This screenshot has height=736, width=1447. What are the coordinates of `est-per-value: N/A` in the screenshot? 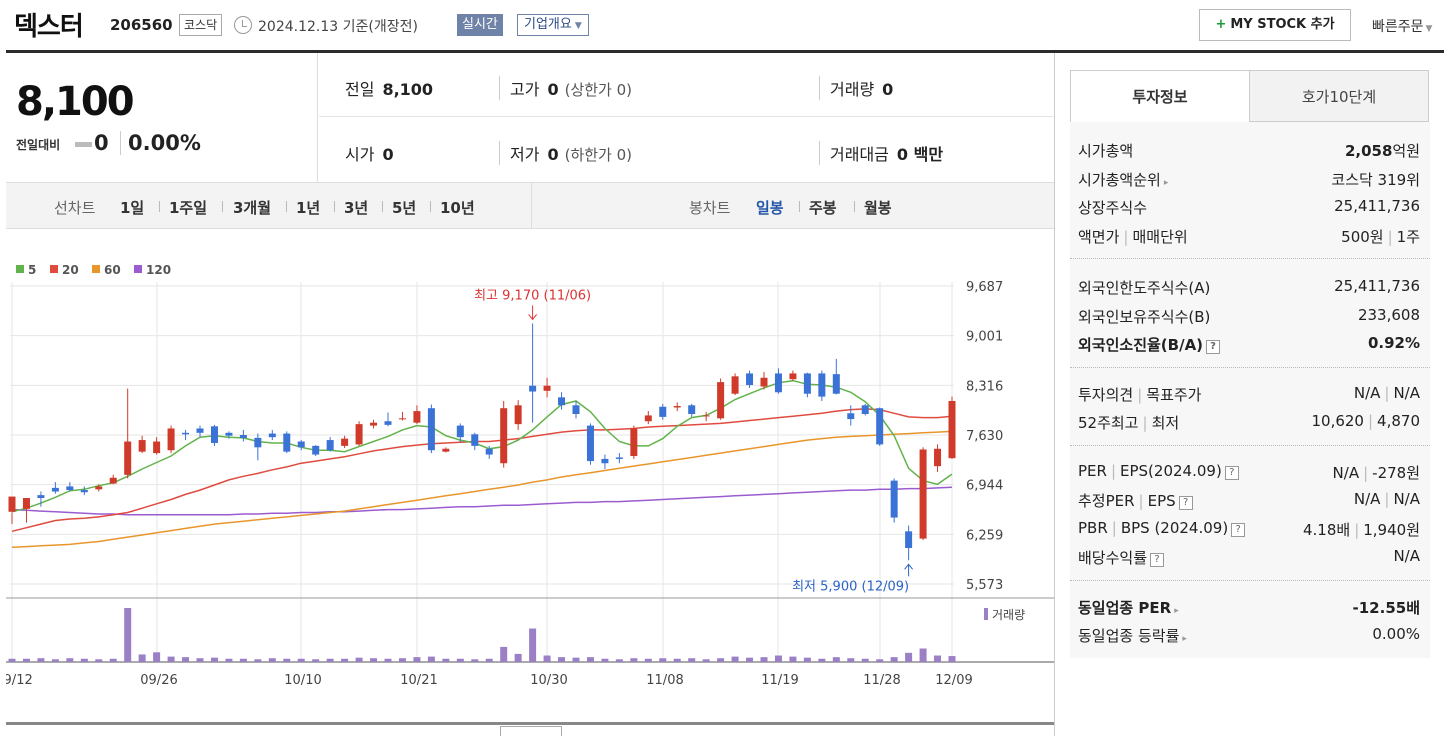 It's located at (1367, 499).